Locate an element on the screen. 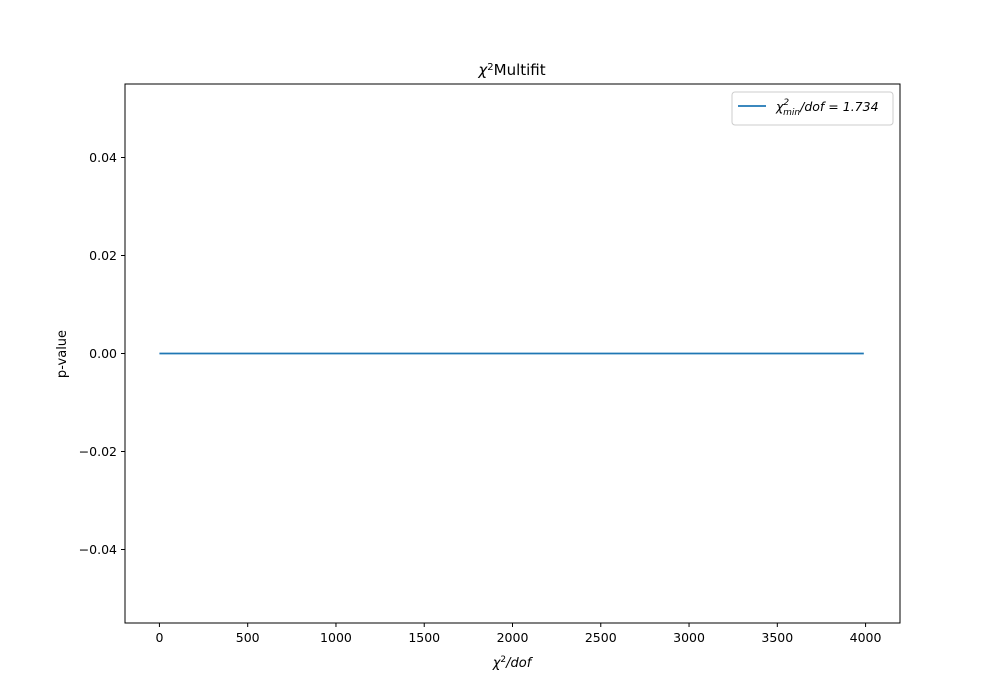 Image resolution: width=1000 pixels, height=700 pixels. legend-box is located at coordinates (812, 108).